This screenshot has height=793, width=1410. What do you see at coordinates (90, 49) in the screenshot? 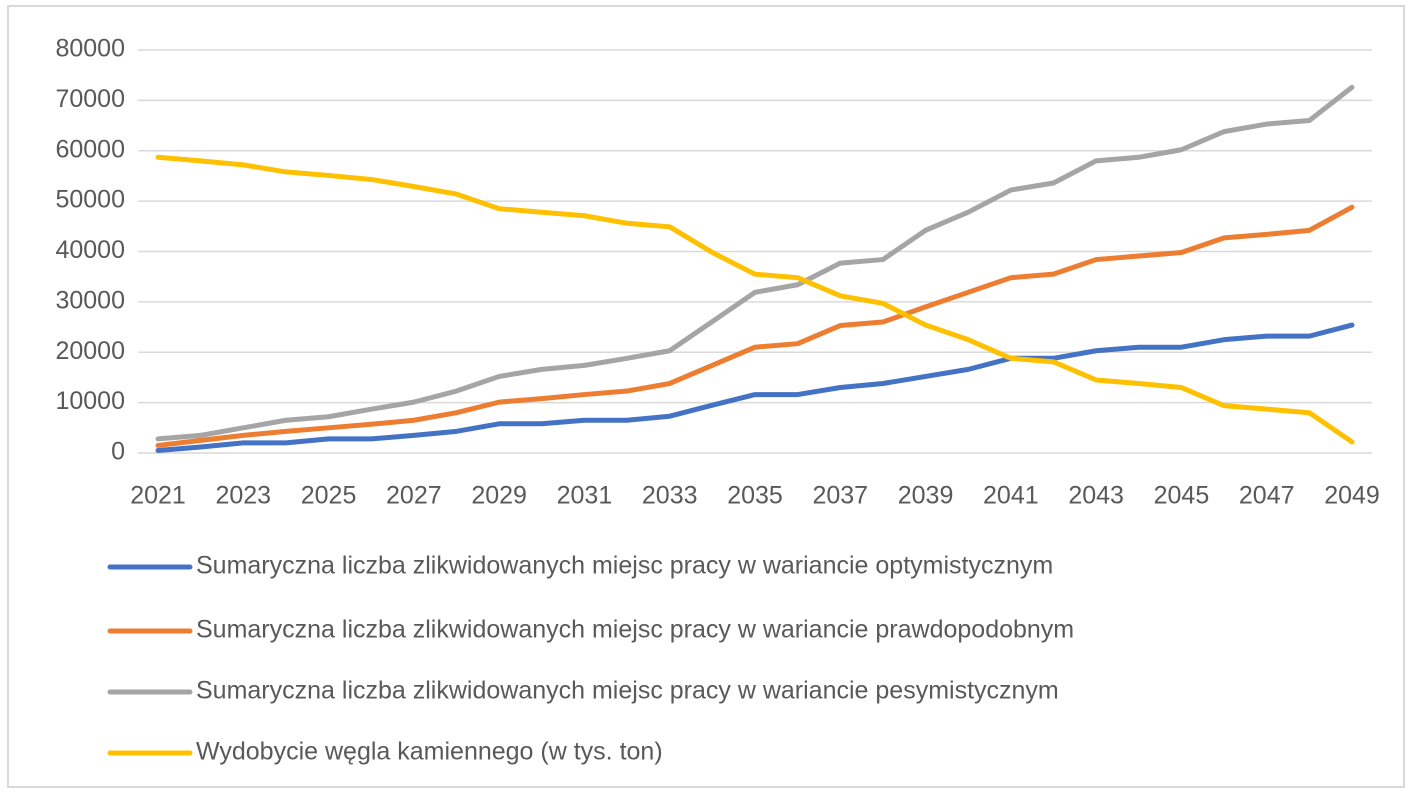
I see `y-tick-label: 80000` at bounding box center [90, 49].